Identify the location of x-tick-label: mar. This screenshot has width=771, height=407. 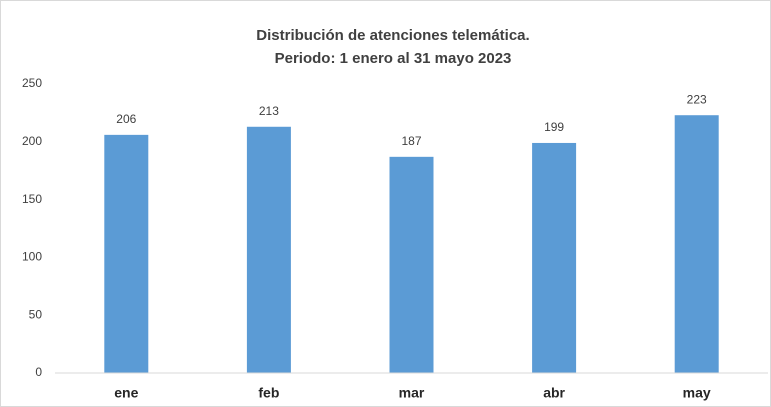
(412, 393).